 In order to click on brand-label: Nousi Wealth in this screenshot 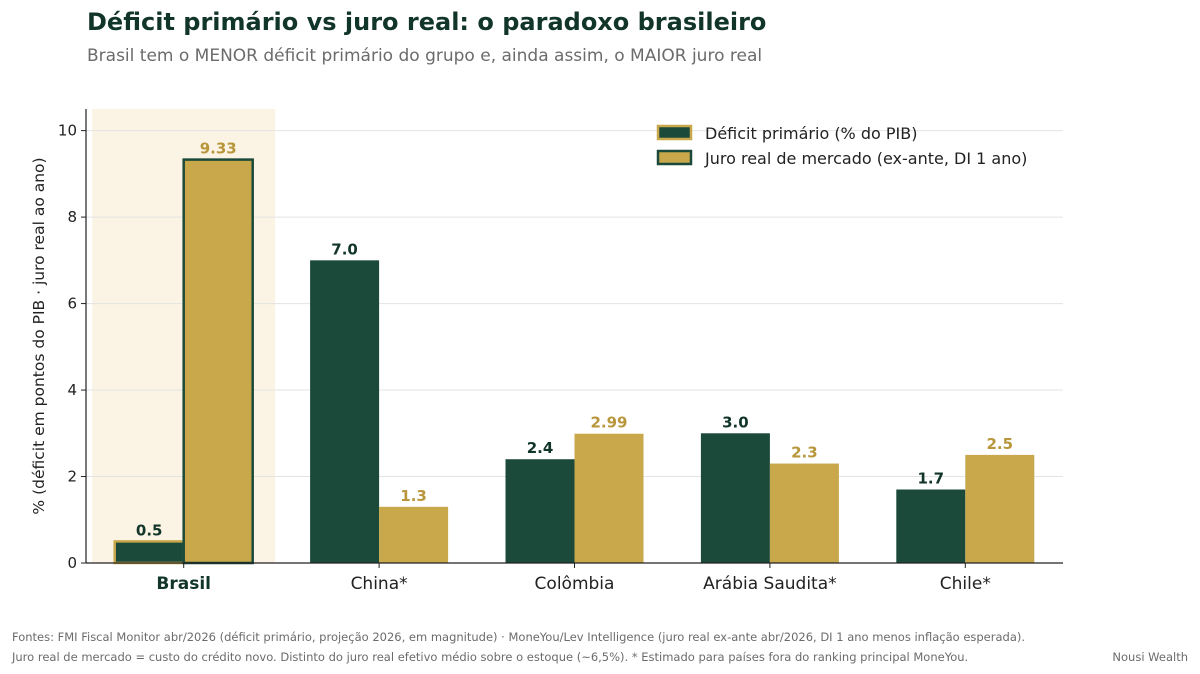, I will do `click(1150, 657)`.